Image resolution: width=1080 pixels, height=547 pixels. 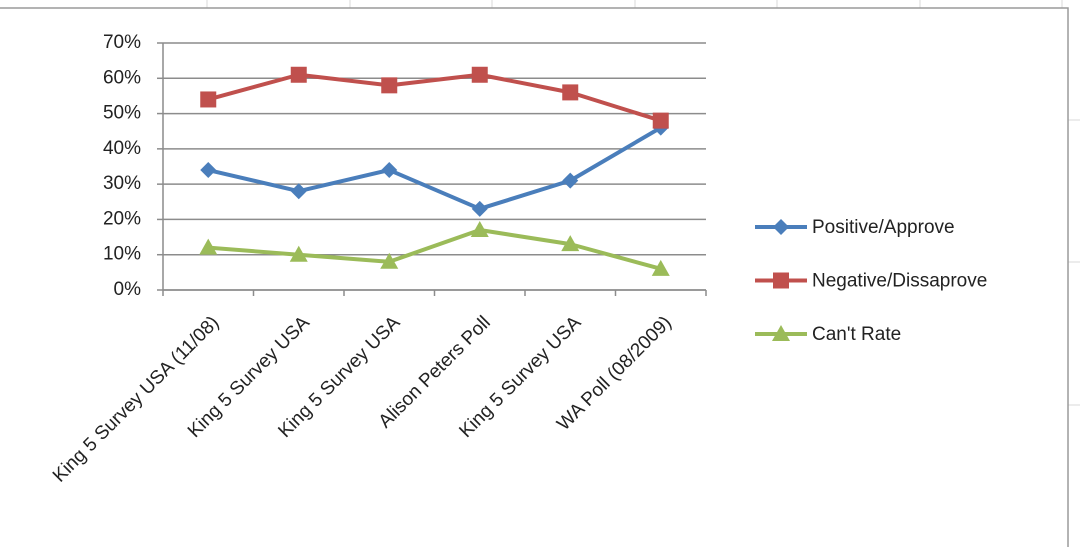 What do you see at coordinates (122, 254) in the screenshot?
I see `y-tick-label: 10%` at bounding box center [122, 254].